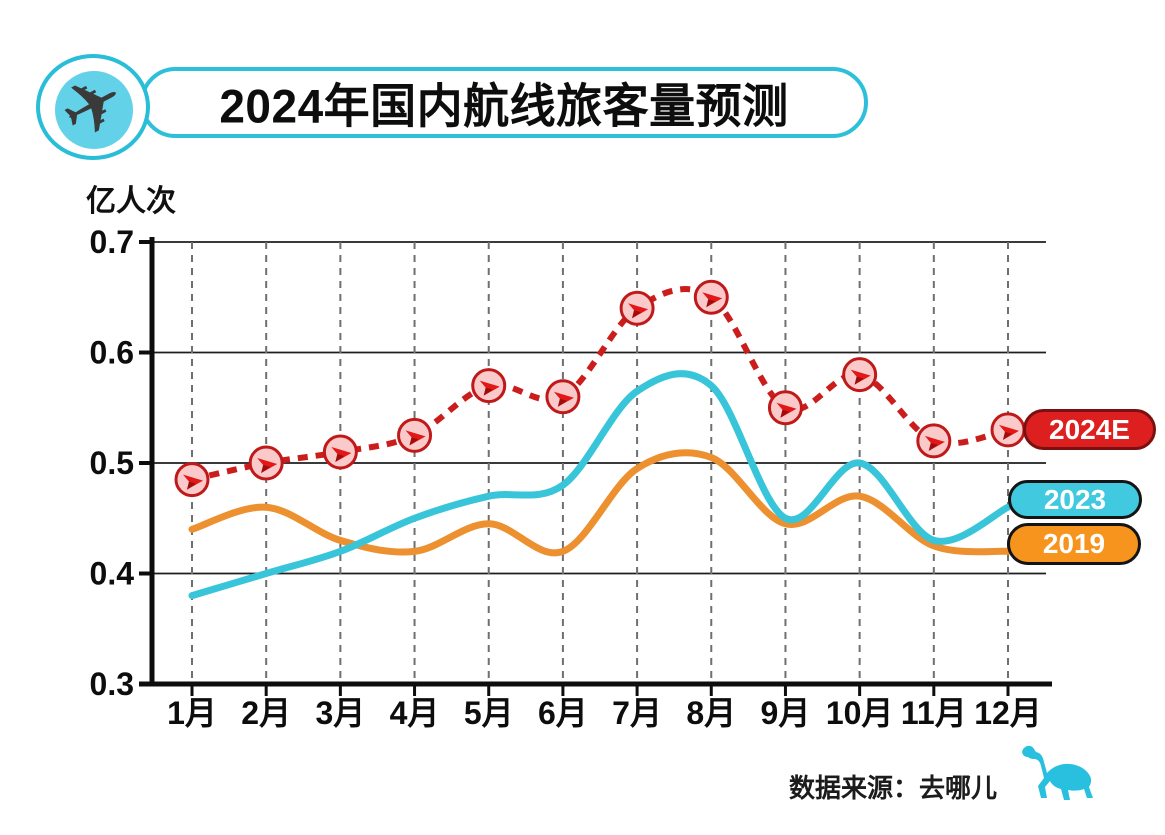 Image resolution: width=1165 pixels, height=835 pixels. I want to click on legend-2019-label: 2019, so click(1074, 543).